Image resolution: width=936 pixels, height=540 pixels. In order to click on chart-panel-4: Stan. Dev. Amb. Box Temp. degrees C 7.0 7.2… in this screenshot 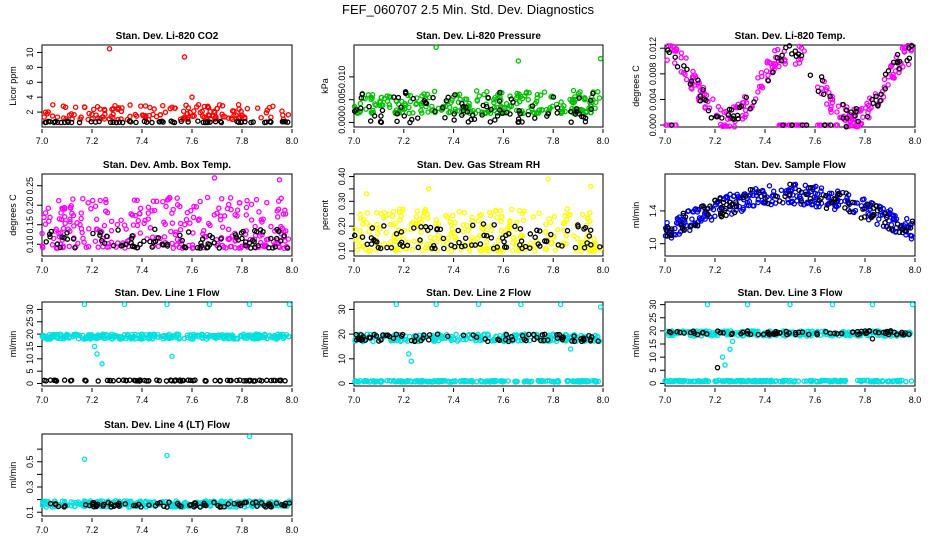, I will do `click(153, 217)`.